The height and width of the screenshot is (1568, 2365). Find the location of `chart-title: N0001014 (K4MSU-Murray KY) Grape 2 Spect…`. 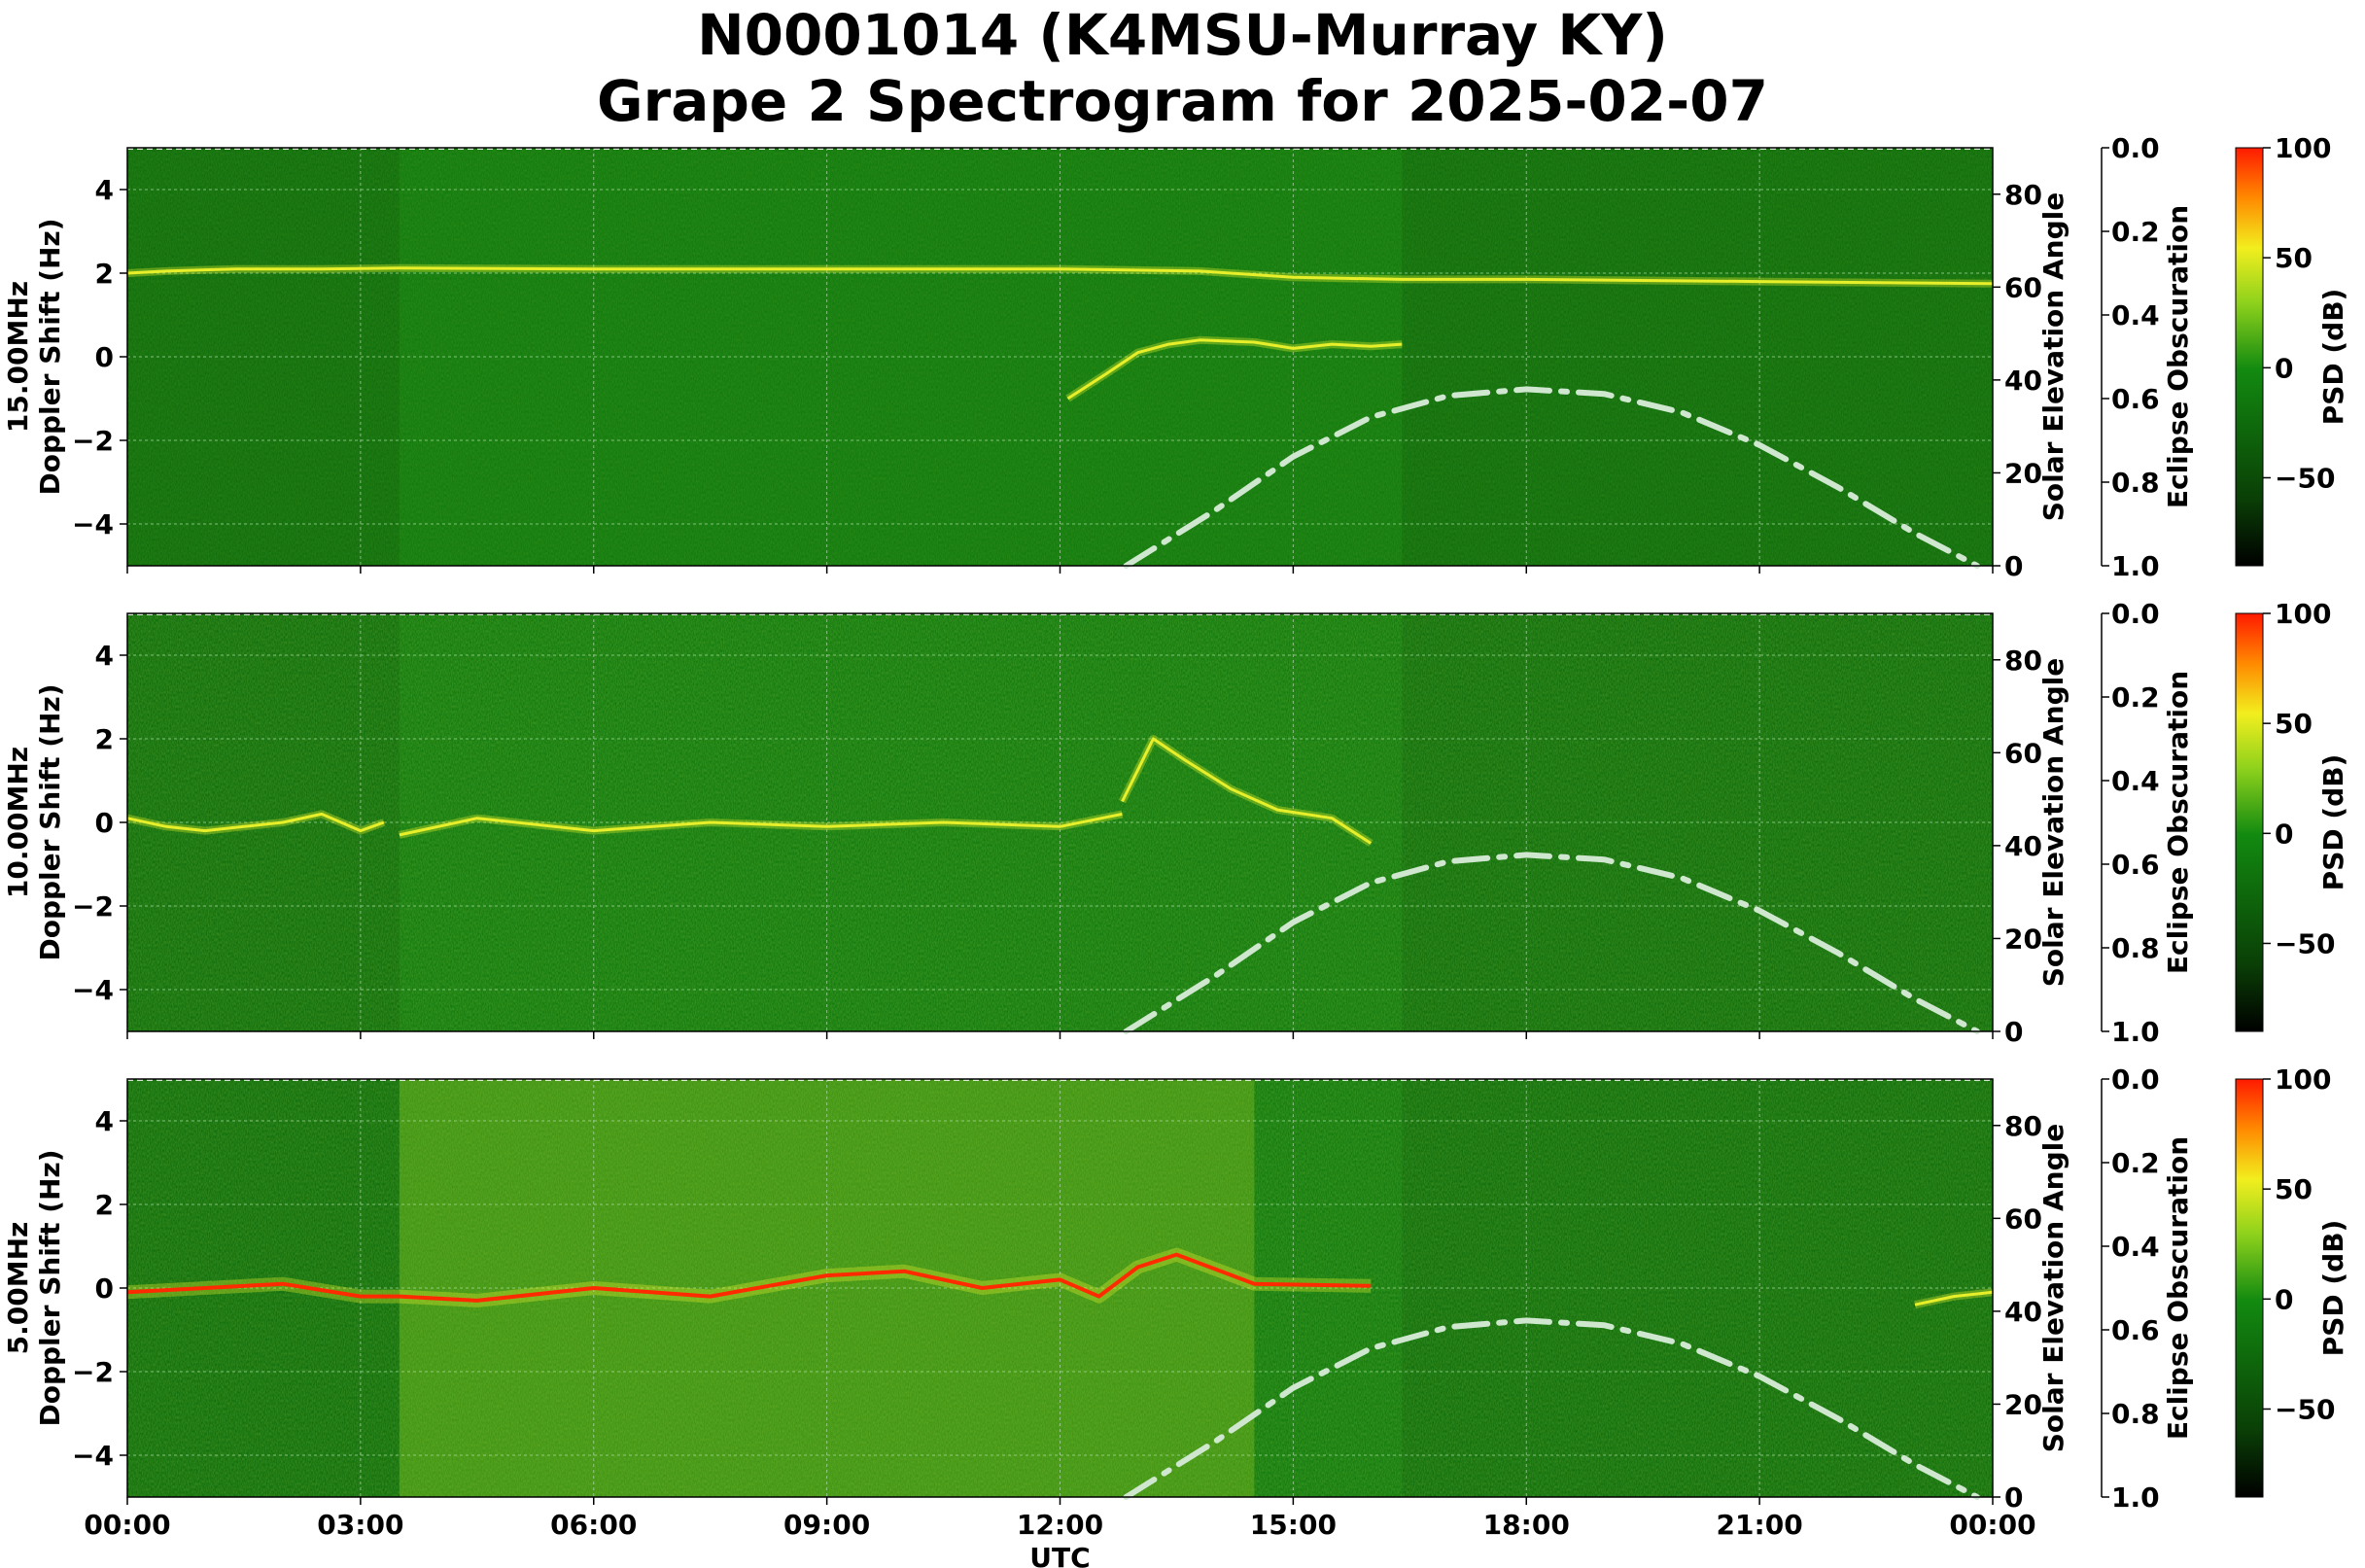

chart-title: N0001014 (K4MSU-Murray KY) Grape 2 Spect… is located at coordinates (1182, 68).